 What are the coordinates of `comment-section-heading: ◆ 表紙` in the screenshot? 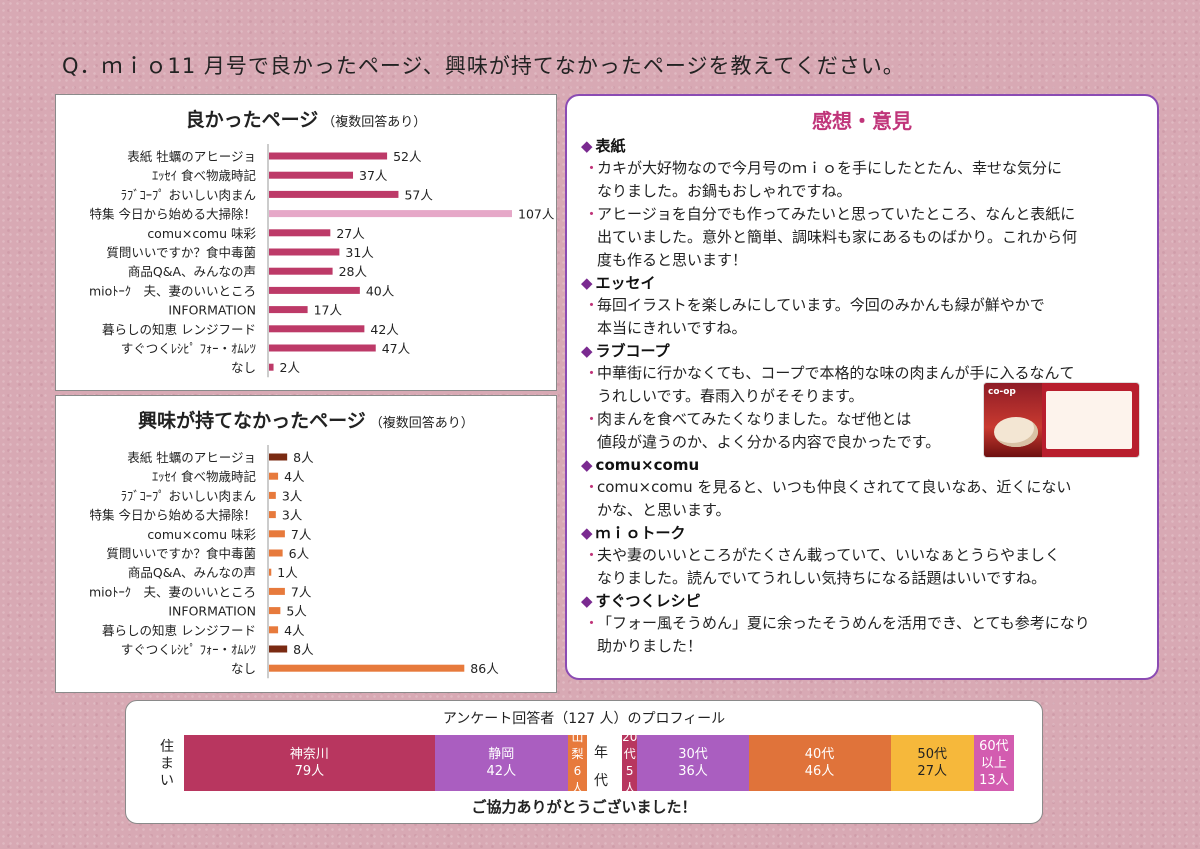 It's located at (863, 146).